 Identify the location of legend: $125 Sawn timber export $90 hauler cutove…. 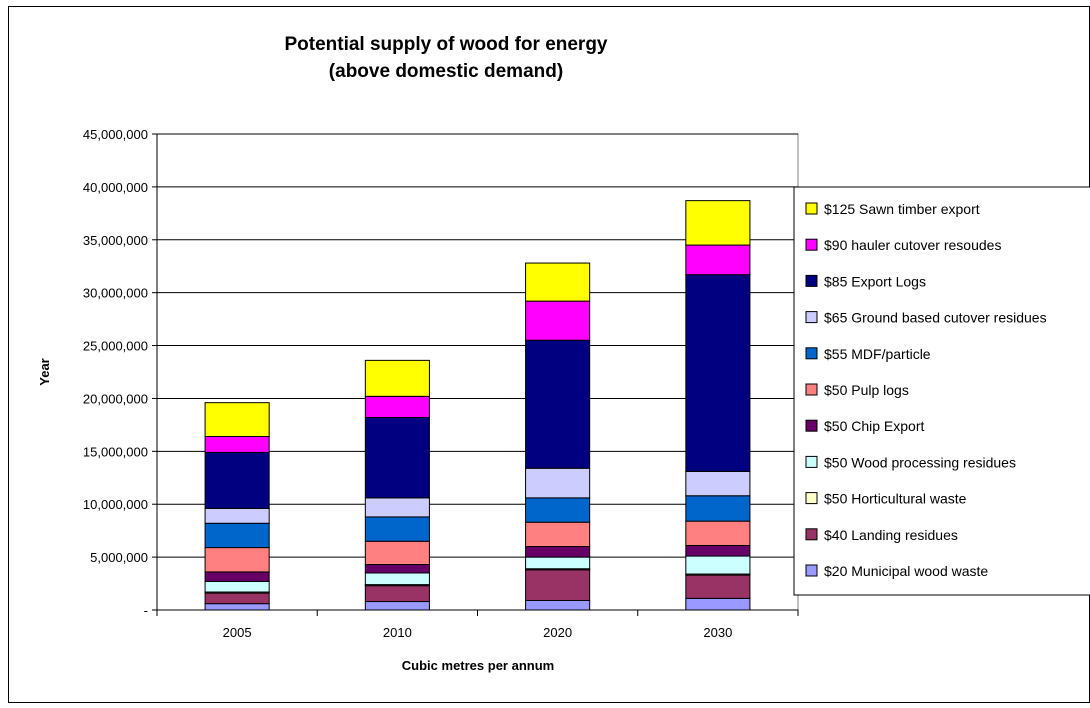
(926, 390).